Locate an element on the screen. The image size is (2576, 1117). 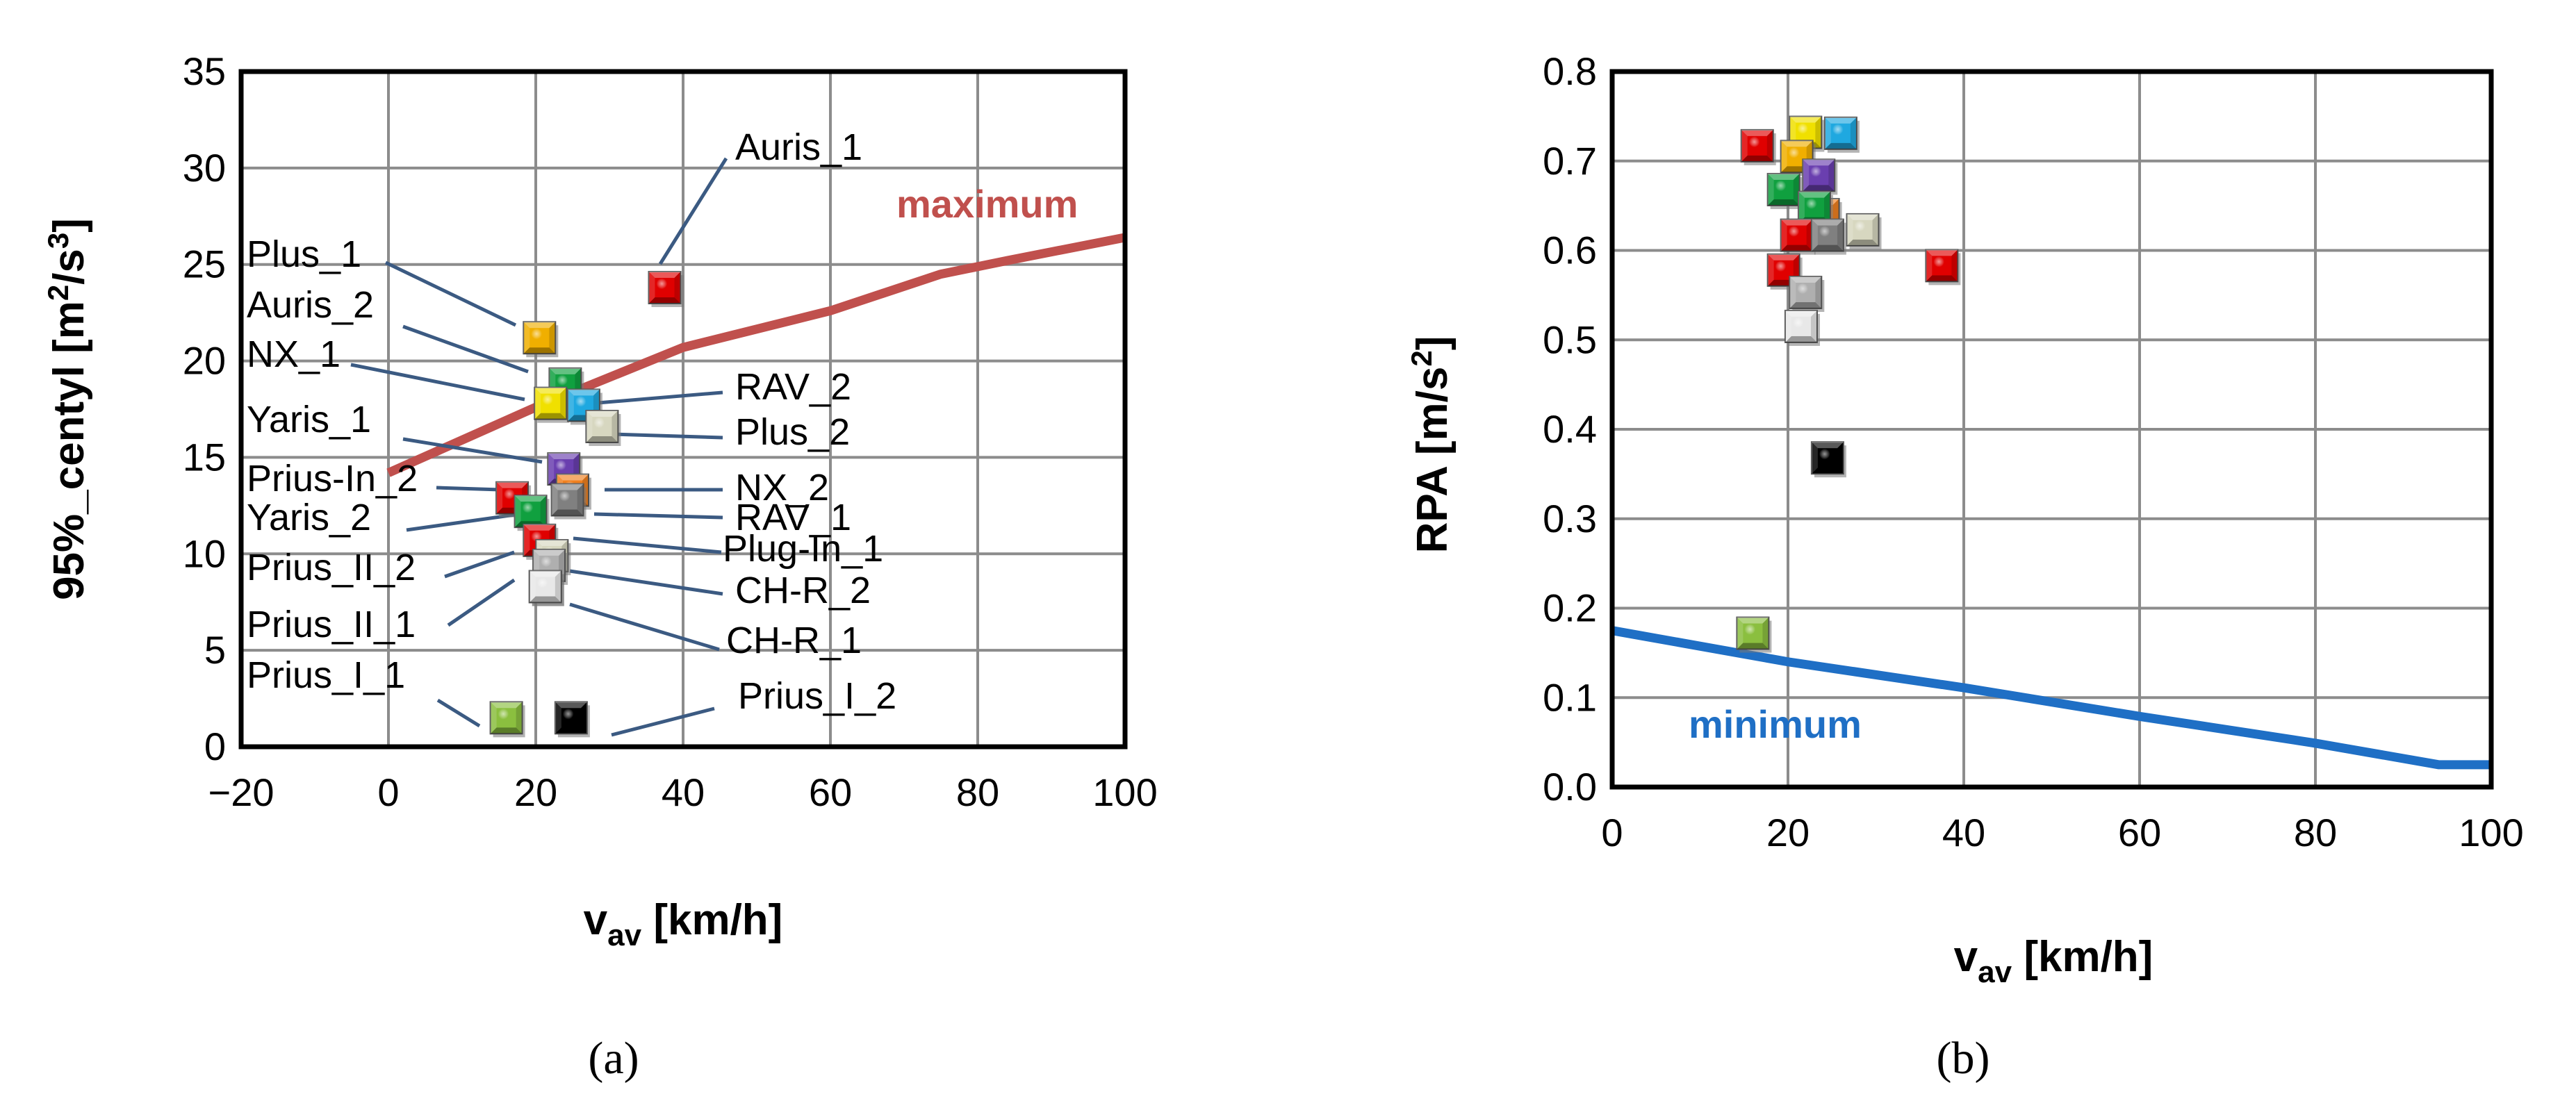
a-callout-auris-2: Auris_2 is located at coordinates (310, 305).